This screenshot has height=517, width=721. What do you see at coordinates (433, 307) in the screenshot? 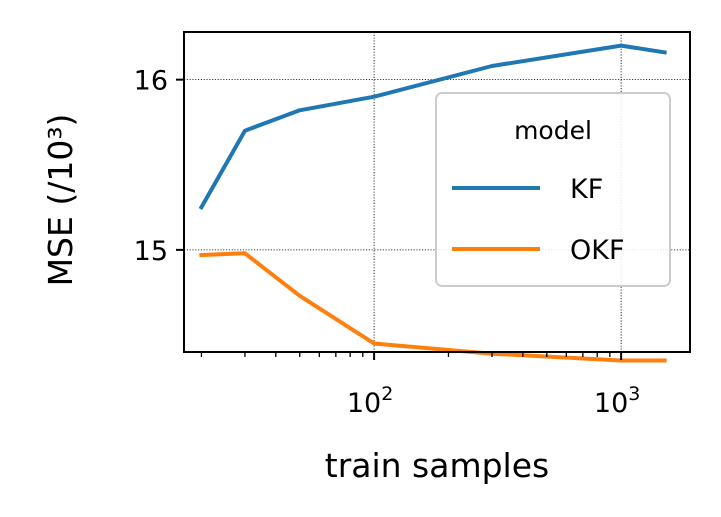
I see `series-line-okf` at bounding box center [433, 307].